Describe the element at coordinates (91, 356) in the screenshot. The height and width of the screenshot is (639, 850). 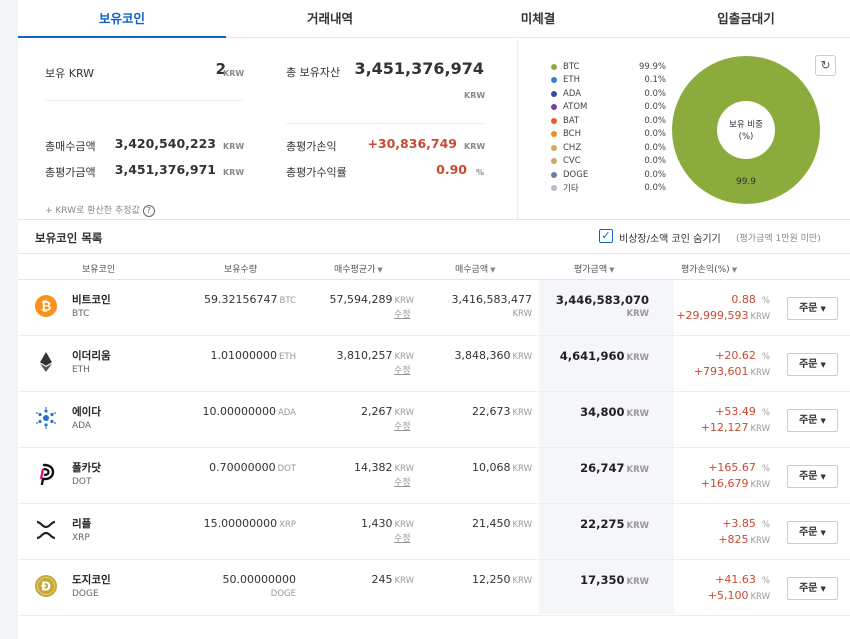
I see `coin-name: 이더리움` at that location.